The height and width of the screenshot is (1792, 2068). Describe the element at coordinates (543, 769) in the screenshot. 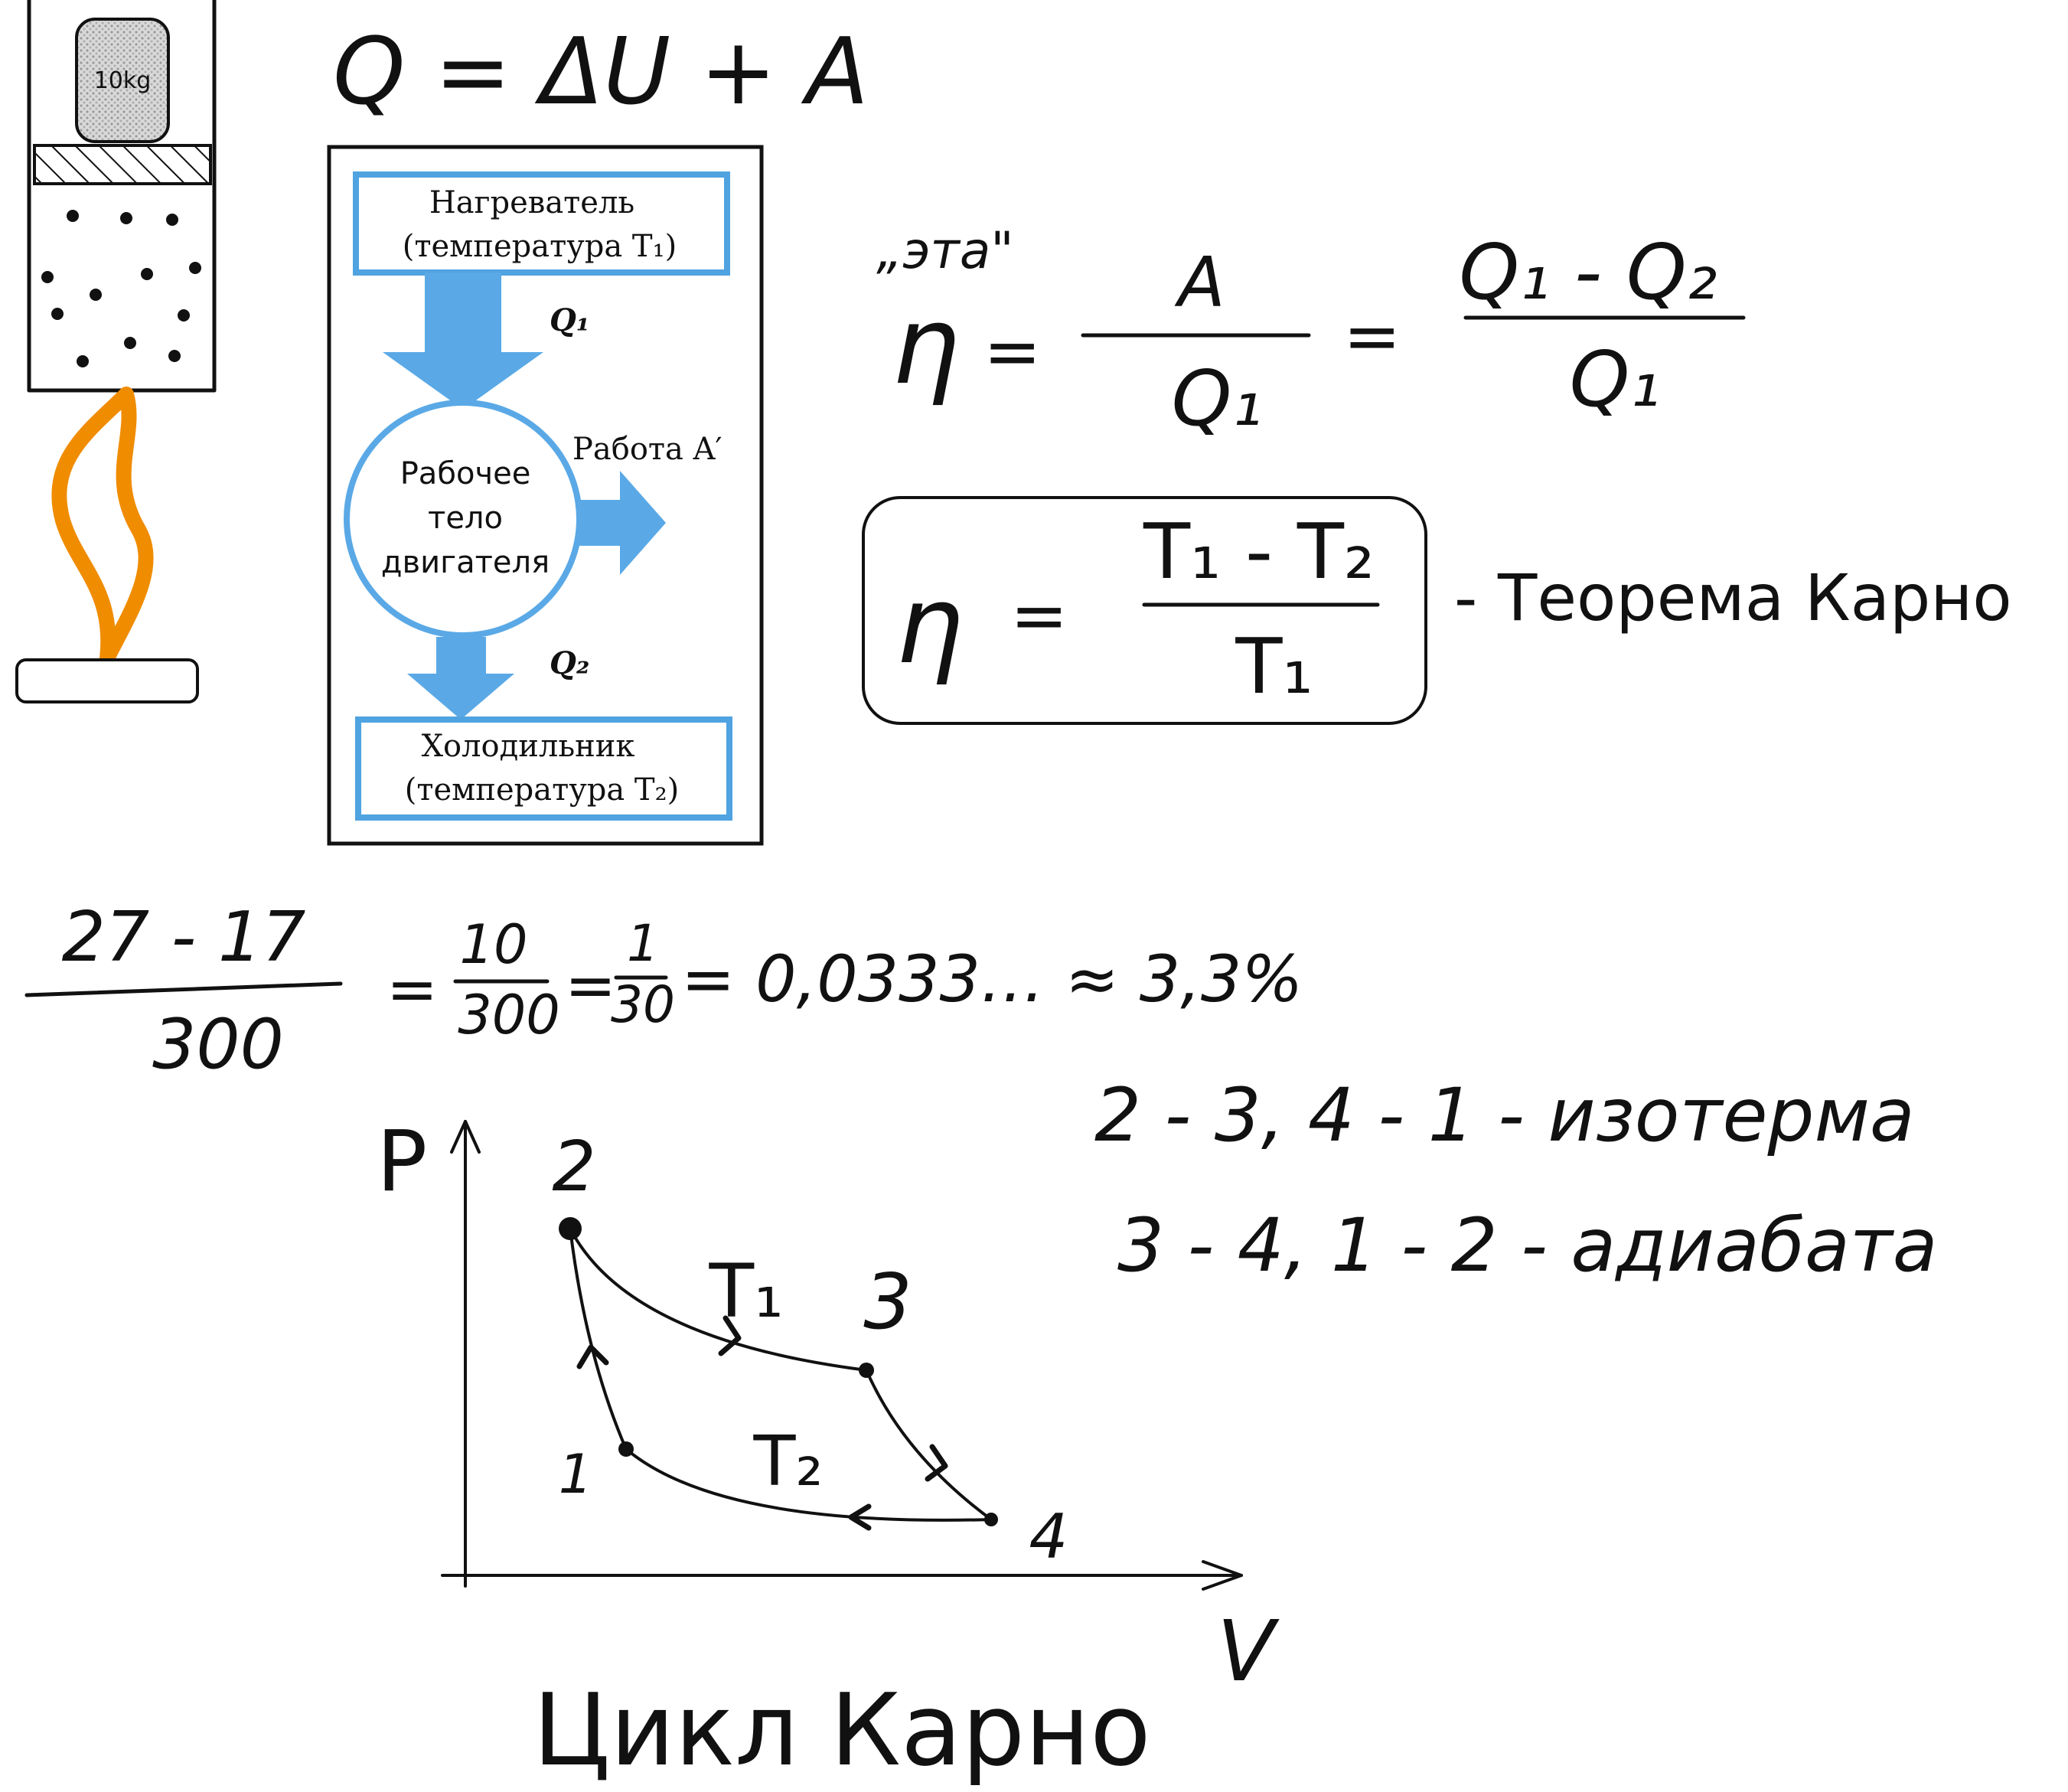

I see `cooler-box` at that location.